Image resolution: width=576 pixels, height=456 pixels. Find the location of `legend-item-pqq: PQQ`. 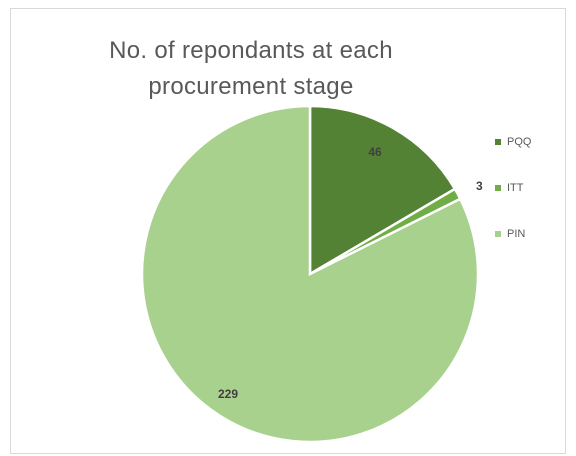

legend-item-pqq: PQQ is located at coordinates (513, 142).